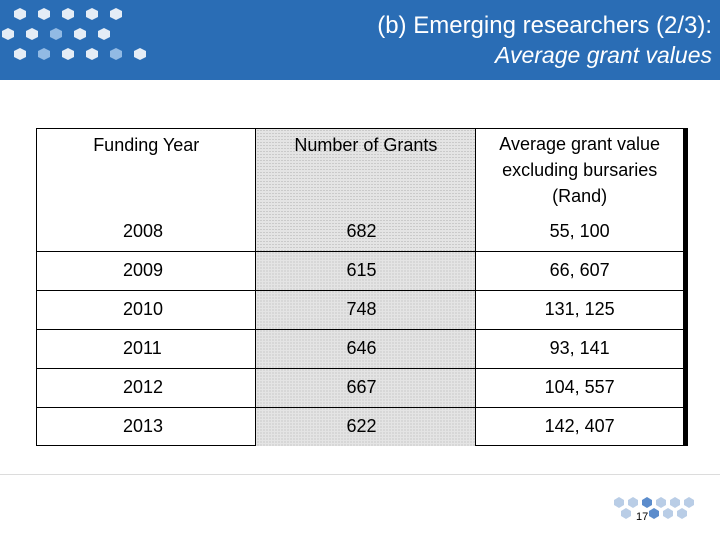  I want to click on number-of-grants-cell: 748, so click(366, 309).